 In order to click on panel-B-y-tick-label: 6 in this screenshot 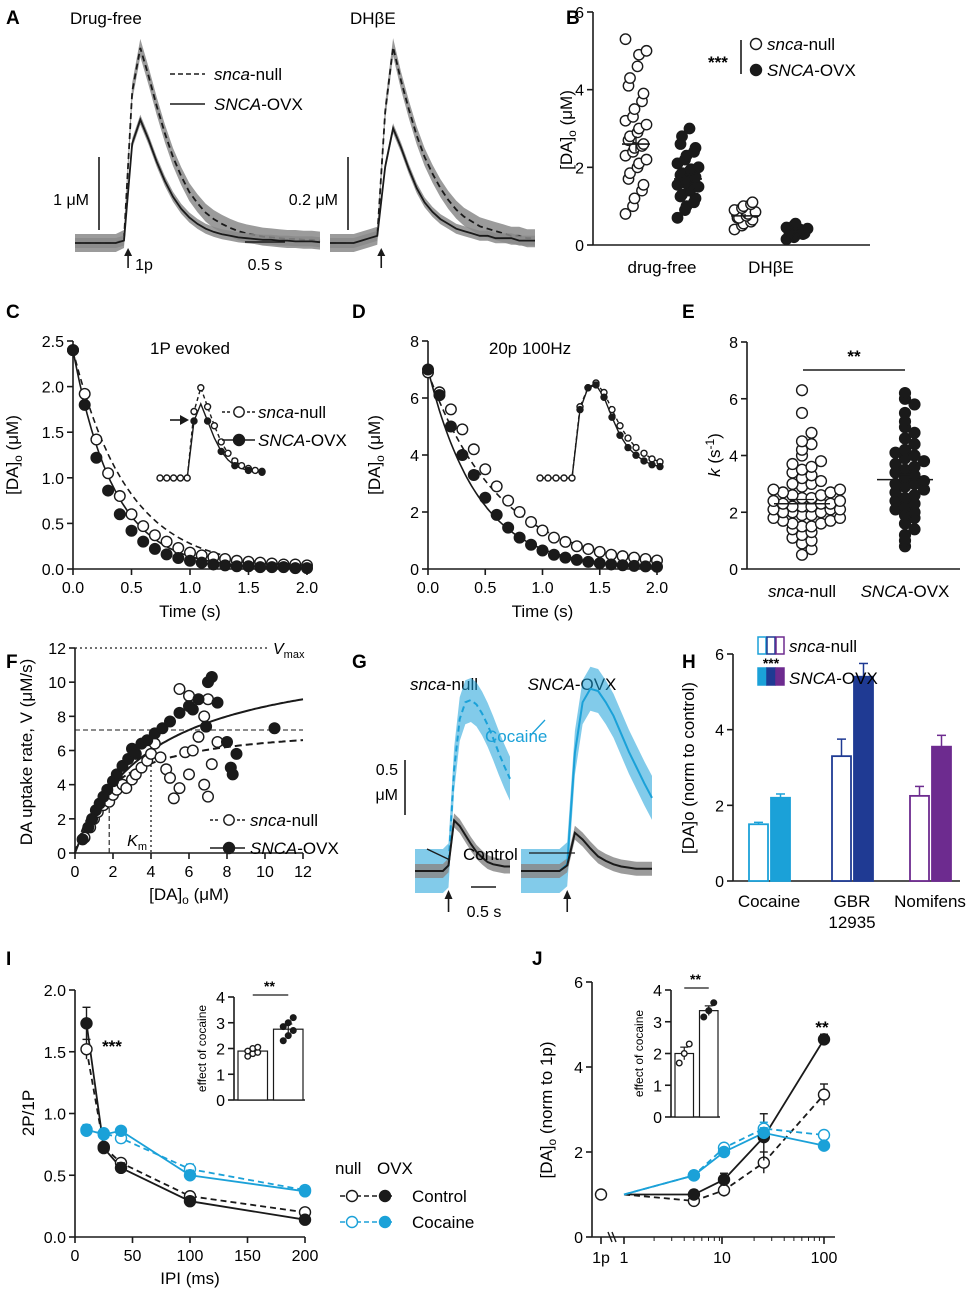, I will do `click(579, 13)`.